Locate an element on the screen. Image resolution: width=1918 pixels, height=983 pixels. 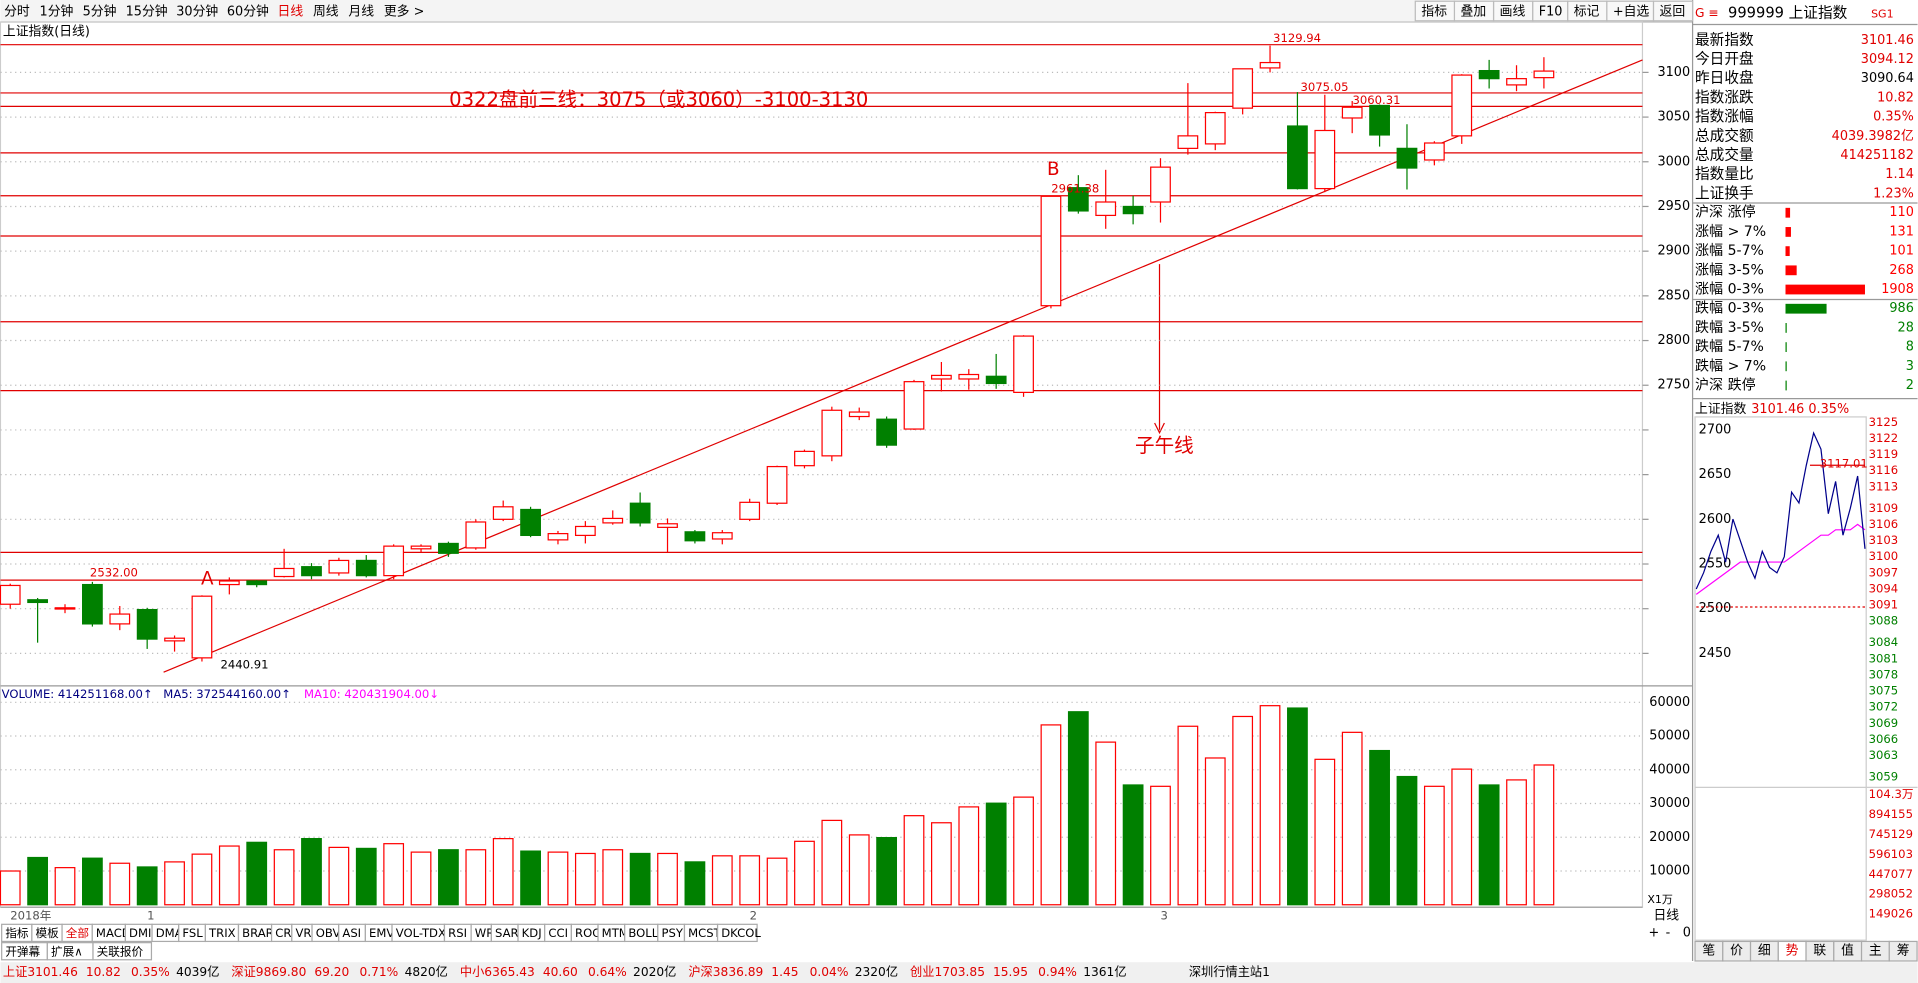
panel-tab-label: 笔 is located at coordinates (1708, 951).